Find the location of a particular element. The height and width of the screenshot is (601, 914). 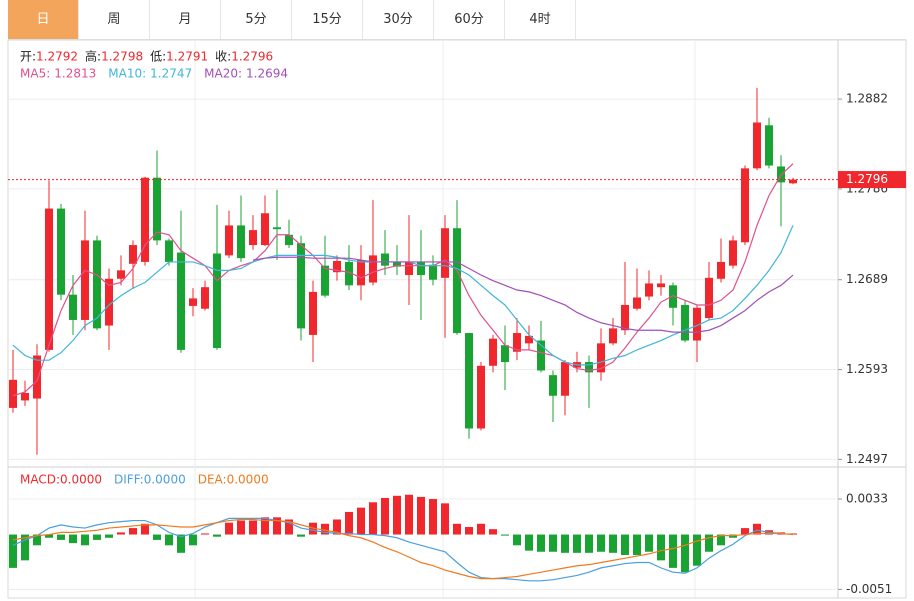

legend-value: 1.2813 is located at coordinates (75, 74).